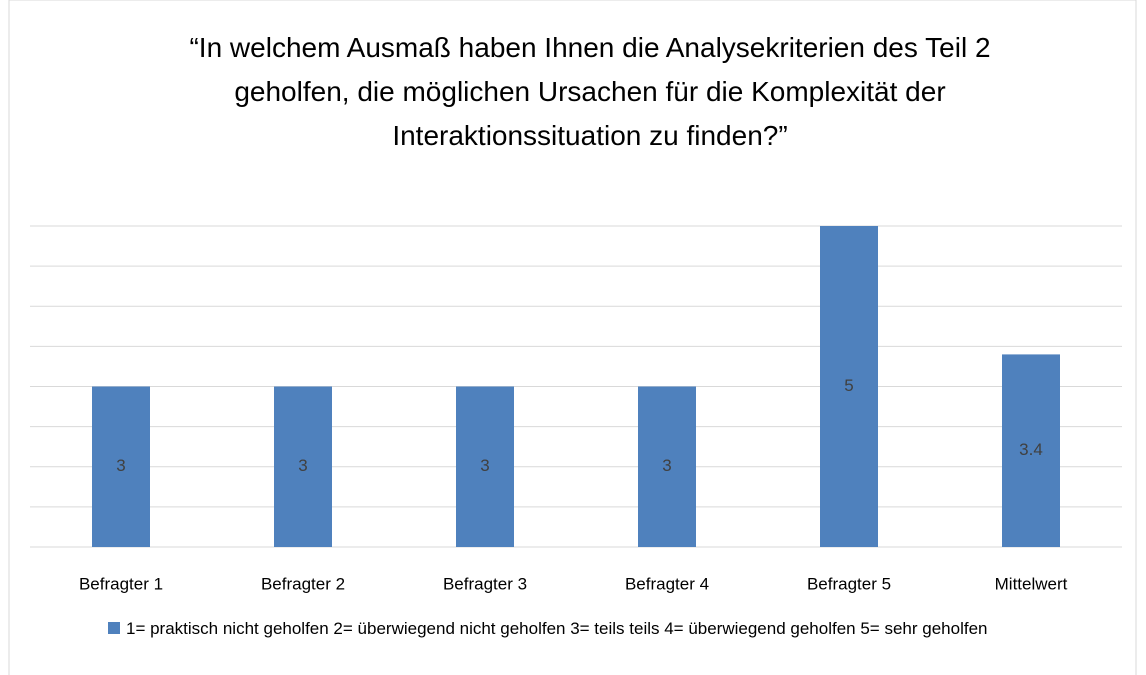  What do you see at coordinates (114, 628) in the screenshot?
I see `legend-key` at bounding box center [114, 628].